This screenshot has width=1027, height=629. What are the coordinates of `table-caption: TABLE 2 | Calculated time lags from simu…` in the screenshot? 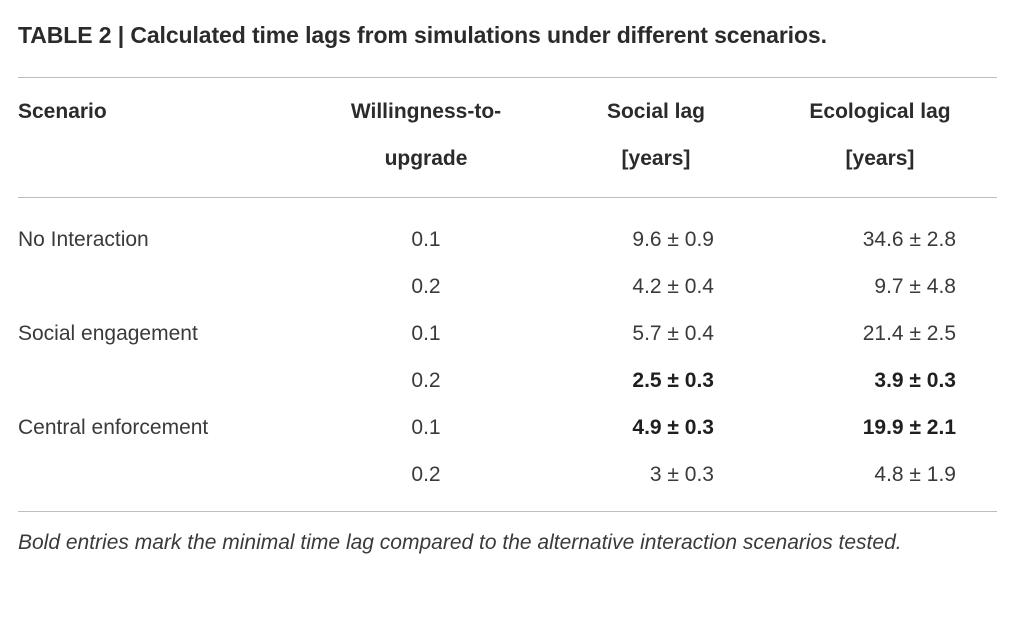 It's located at (422, 35).